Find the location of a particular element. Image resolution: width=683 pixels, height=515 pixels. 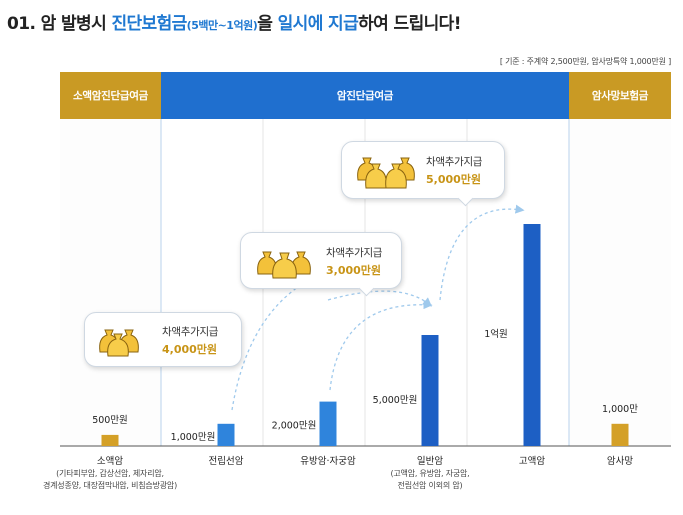

category-label-2: 전립선암 is located at coordinates (226, 461).